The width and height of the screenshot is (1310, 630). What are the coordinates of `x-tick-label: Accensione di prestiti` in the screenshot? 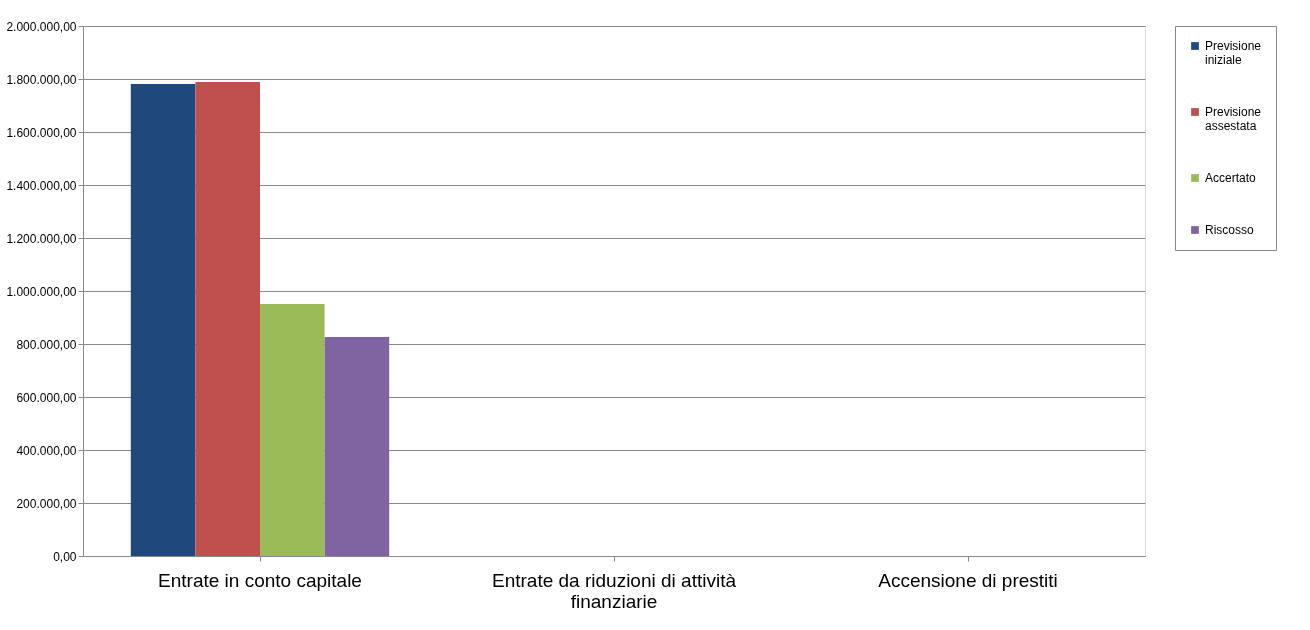 It's located at (968, 580).